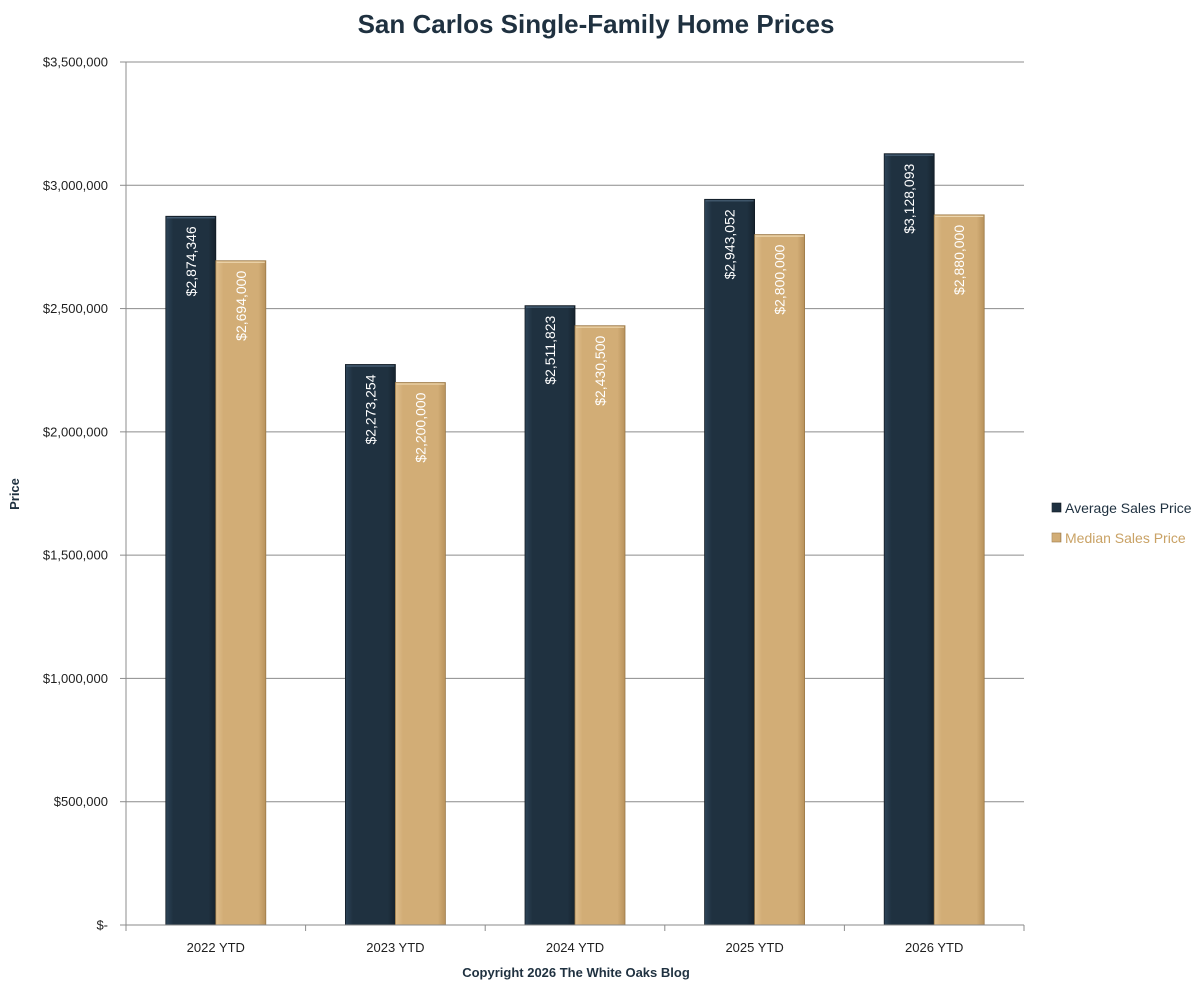  What do you see at coordinates (241, 306) in the screenshot?
I see `data-label-median: $2,694,000` at bounding box center [241, 306].